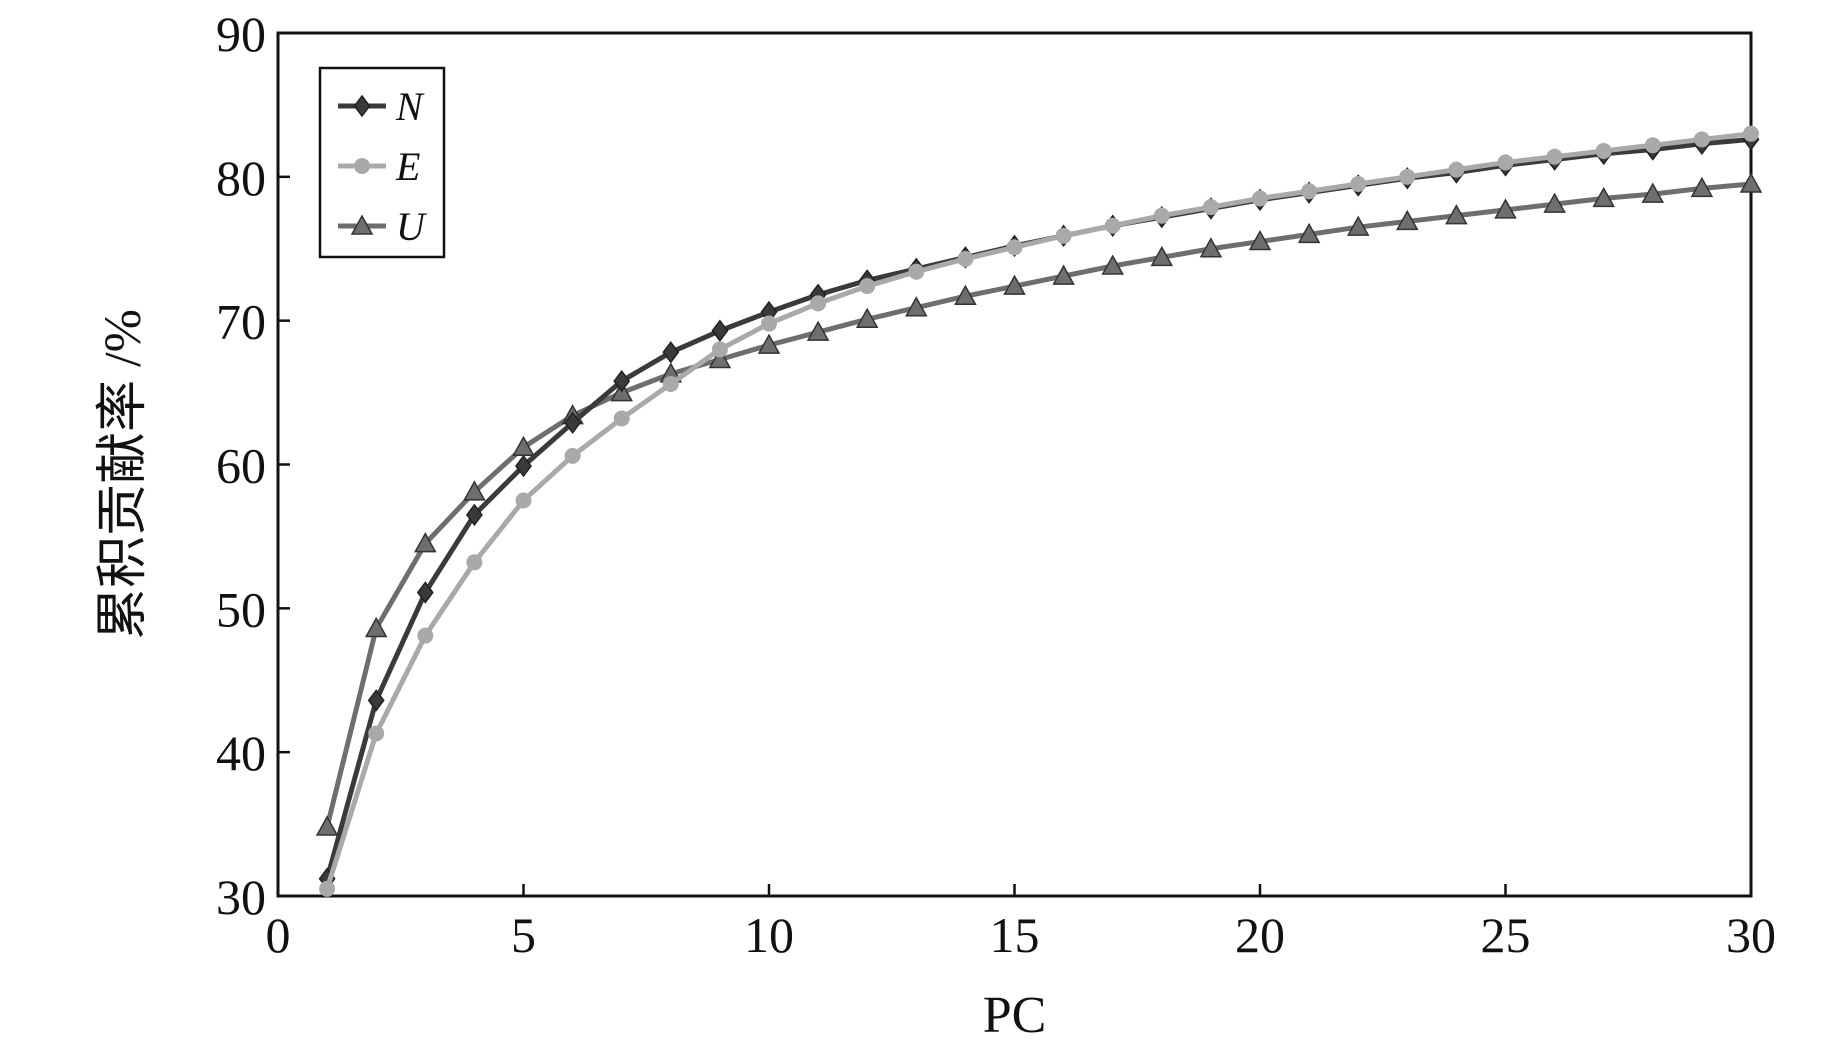  I want to click on y-tick-label: 60, so click(241, 466).